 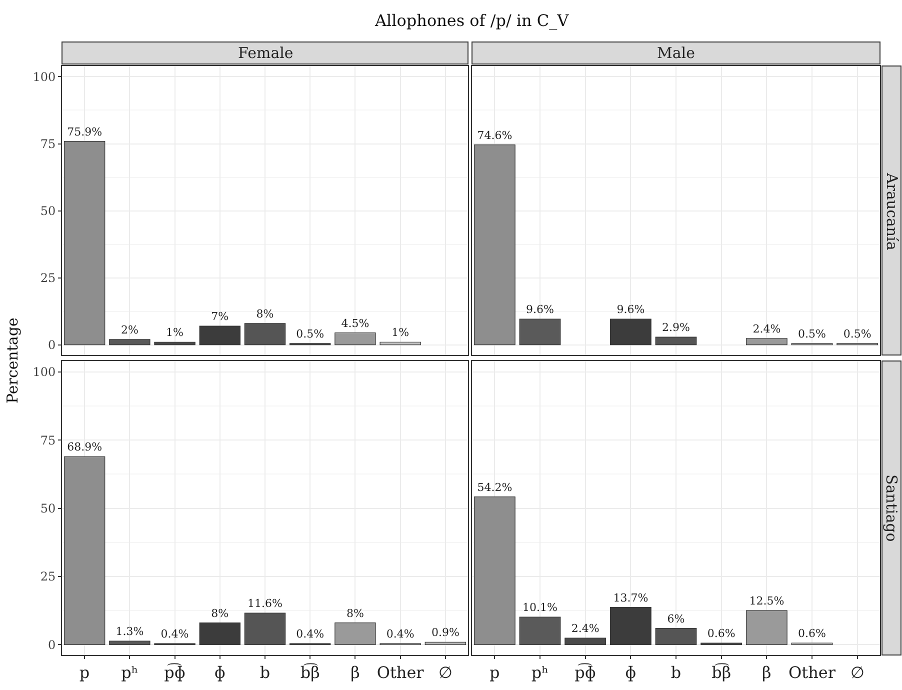 What do you see at coordinates (676, 327) in the screenshot?
I see `data-label: 2.9%` at bounding box center [676, 327].